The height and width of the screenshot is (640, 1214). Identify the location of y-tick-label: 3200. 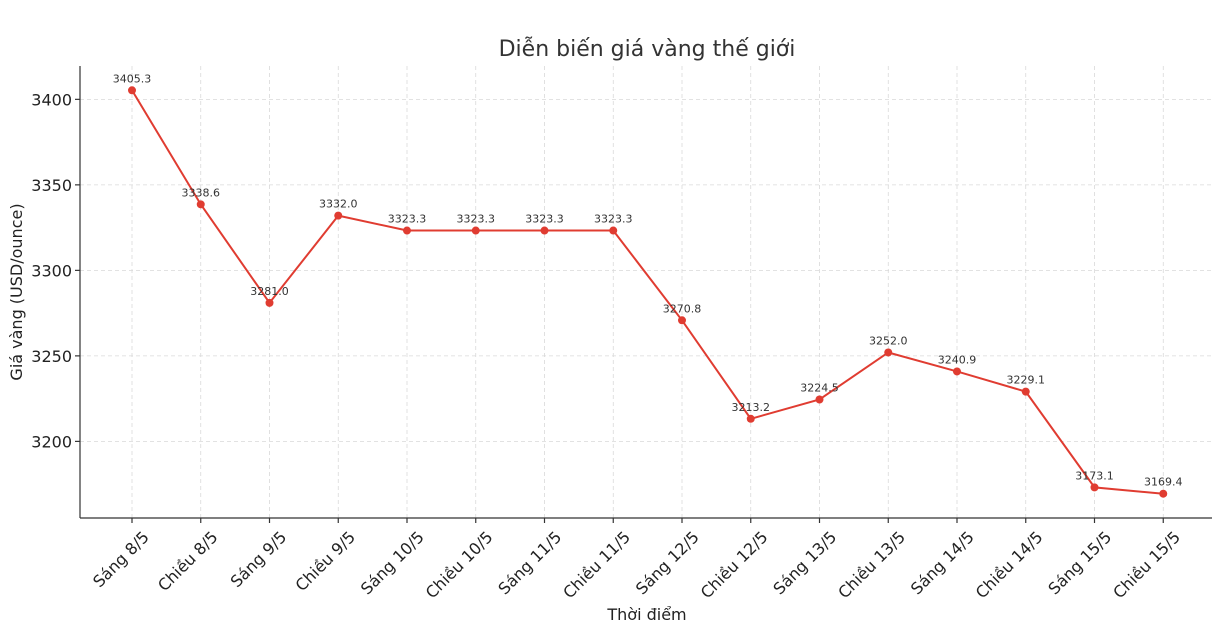
(51, 441).